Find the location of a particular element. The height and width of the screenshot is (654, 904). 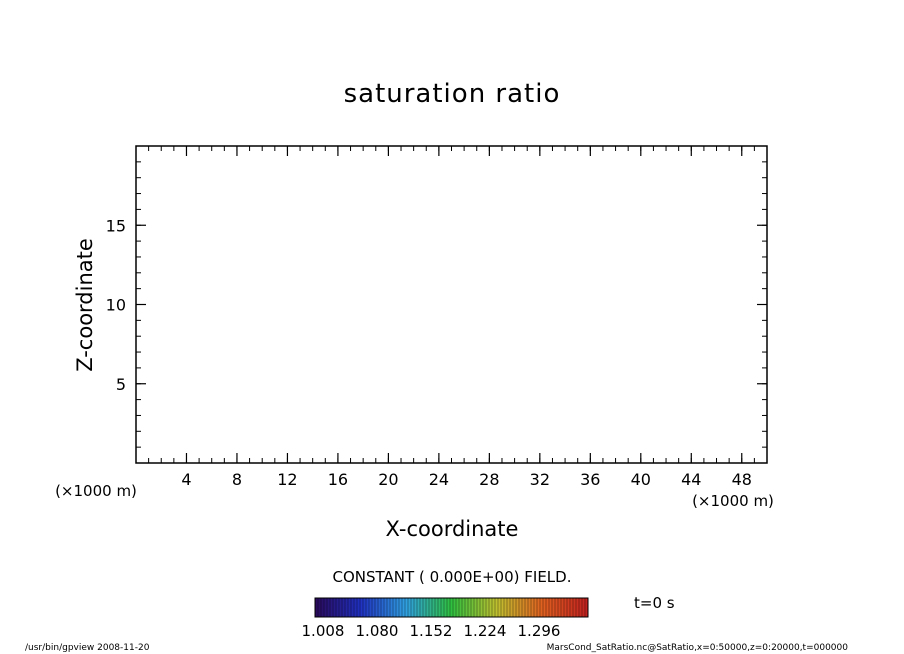

x-tick-labels: 4 8 12 16 20 24 28 32 36 40 44 48 is located at coordinates (466, 479).